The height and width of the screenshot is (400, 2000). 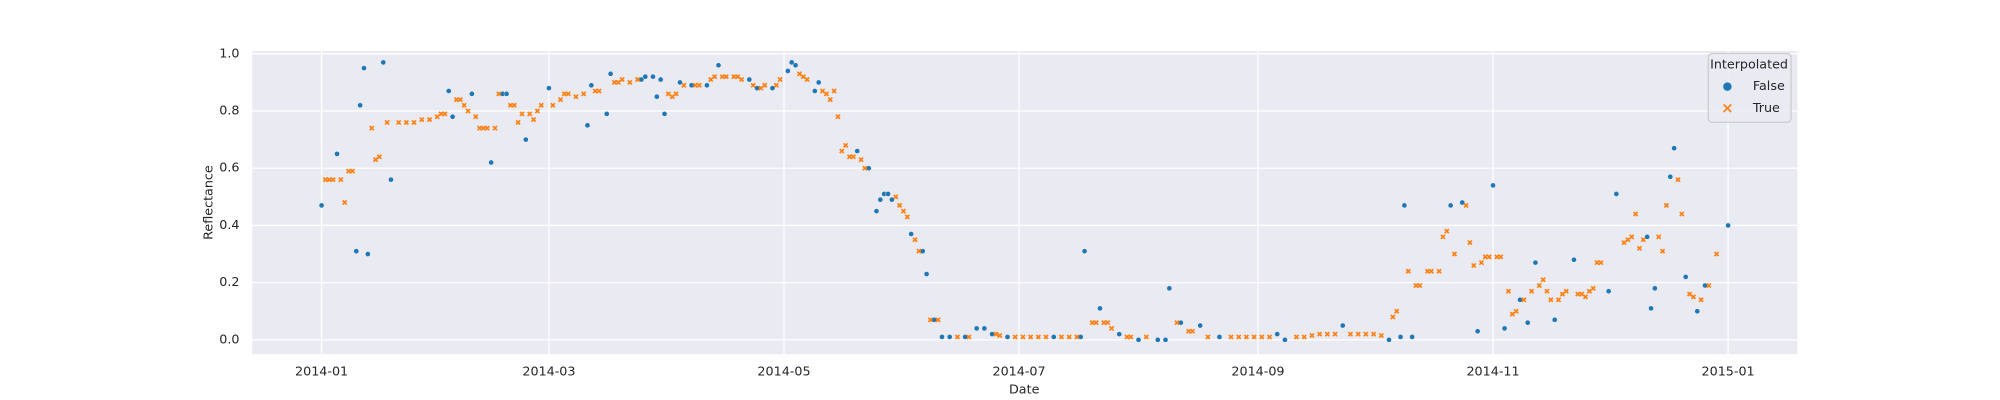 What do you see at coordinates (1749, 64) in the screenshot?
I see `legend-title: Interpolated` at bounding box center [1749, 64].